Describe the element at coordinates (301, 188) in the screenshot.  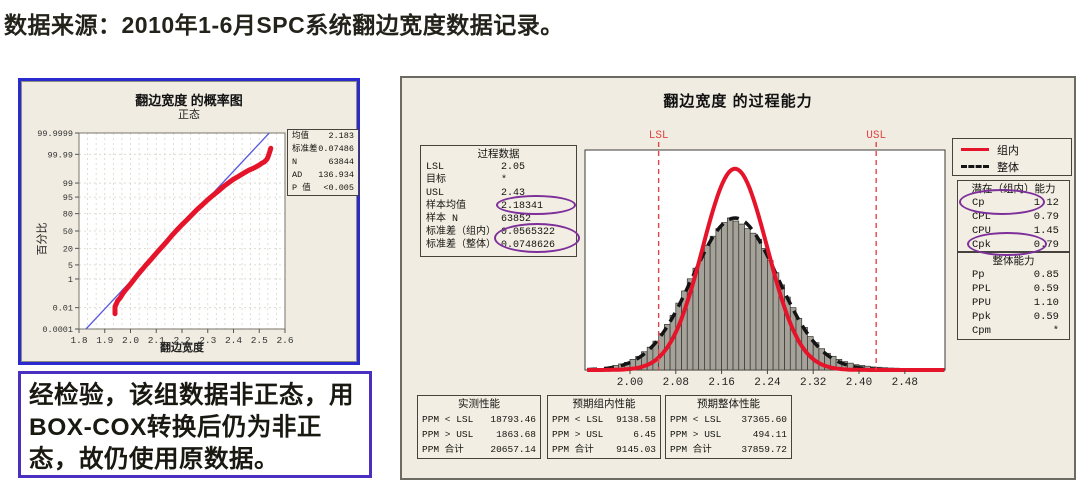
I see `stat-label: P 值` at that location.